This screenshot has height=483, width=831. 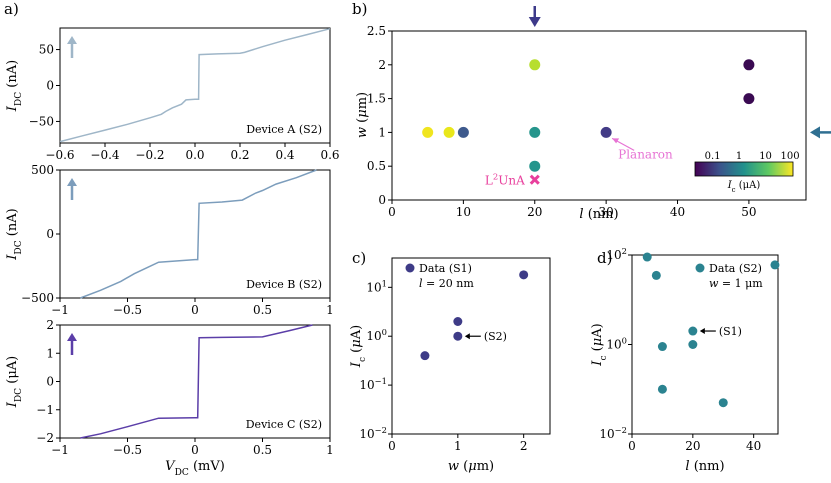 I want to click on panel-c-ytick: 10⁻¹, so click(x=373, y=384).